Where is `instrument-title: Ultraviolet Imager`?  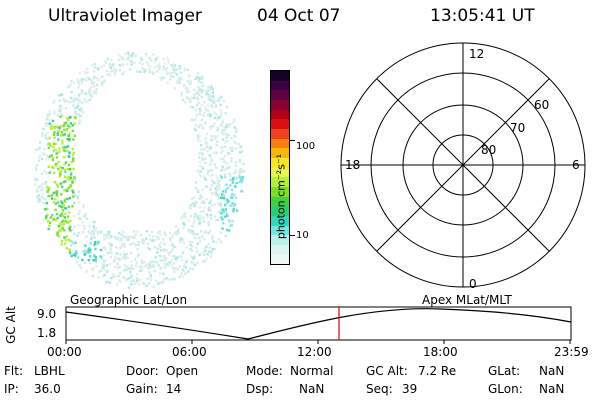
instrument-title: Ultraviolet Imager is located at coordinates (125, 16).